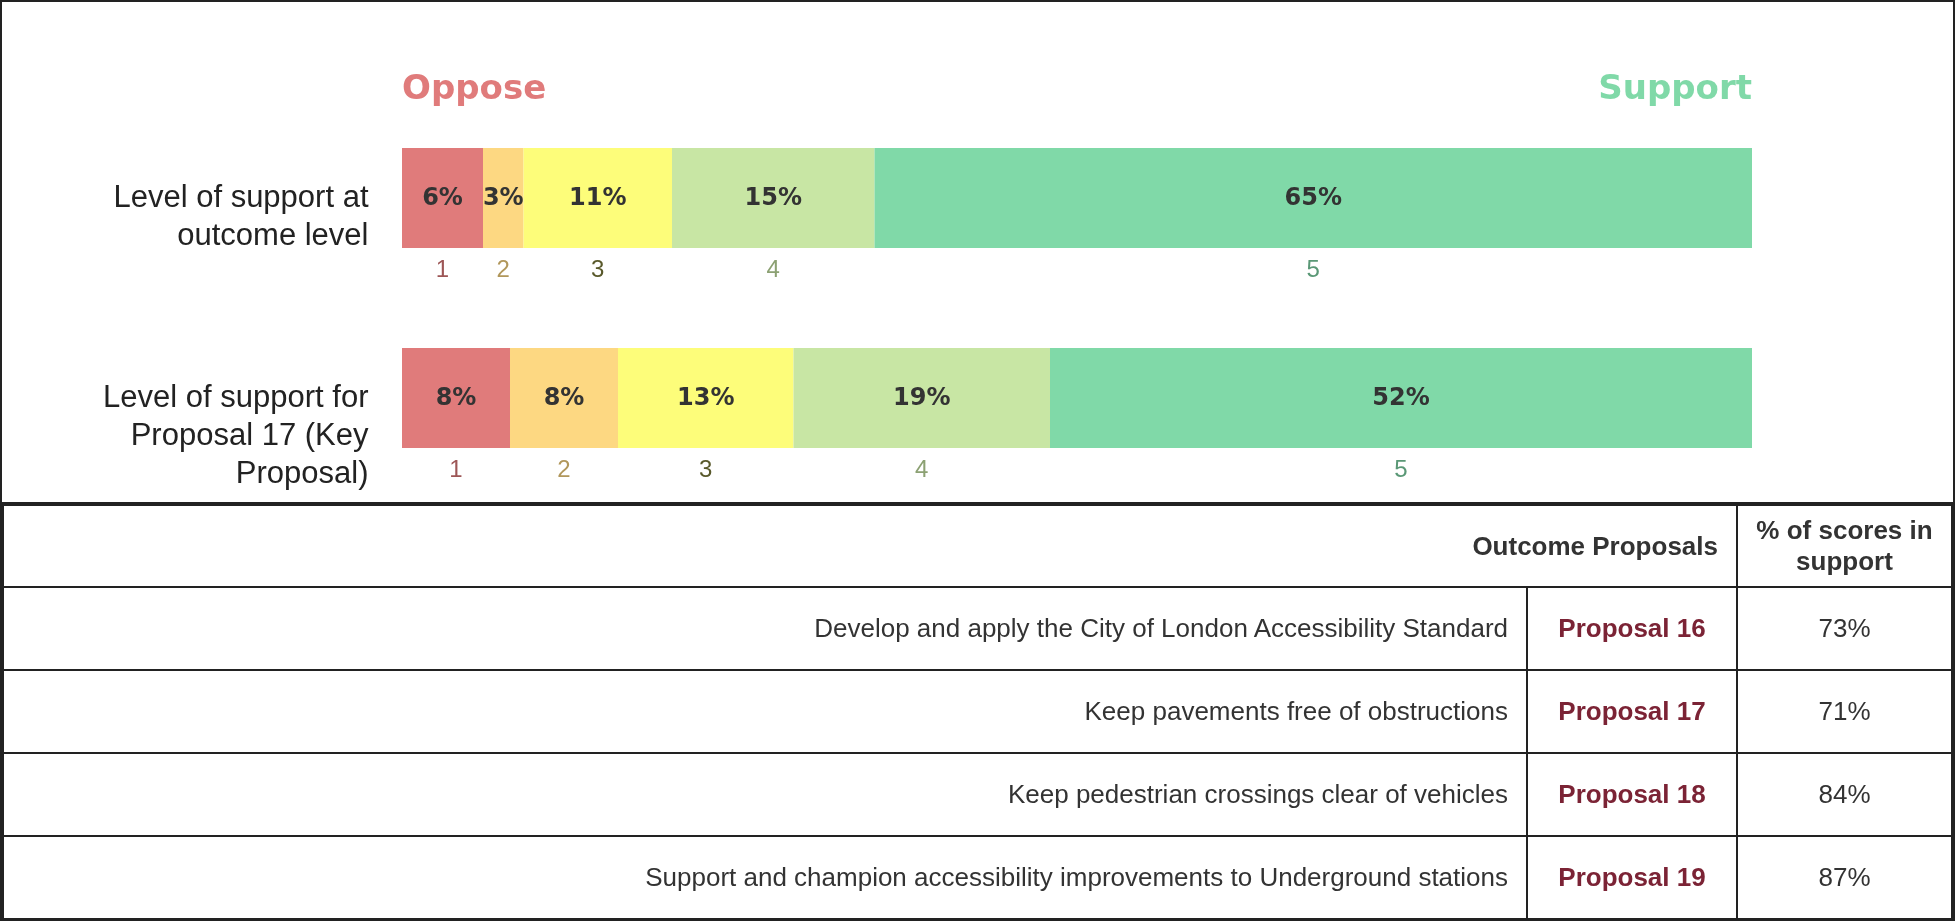 The image size is (1959, 921). Describe the element at coordinates (1844, 711) in the screenshot. I see `text: 71%` at that location.